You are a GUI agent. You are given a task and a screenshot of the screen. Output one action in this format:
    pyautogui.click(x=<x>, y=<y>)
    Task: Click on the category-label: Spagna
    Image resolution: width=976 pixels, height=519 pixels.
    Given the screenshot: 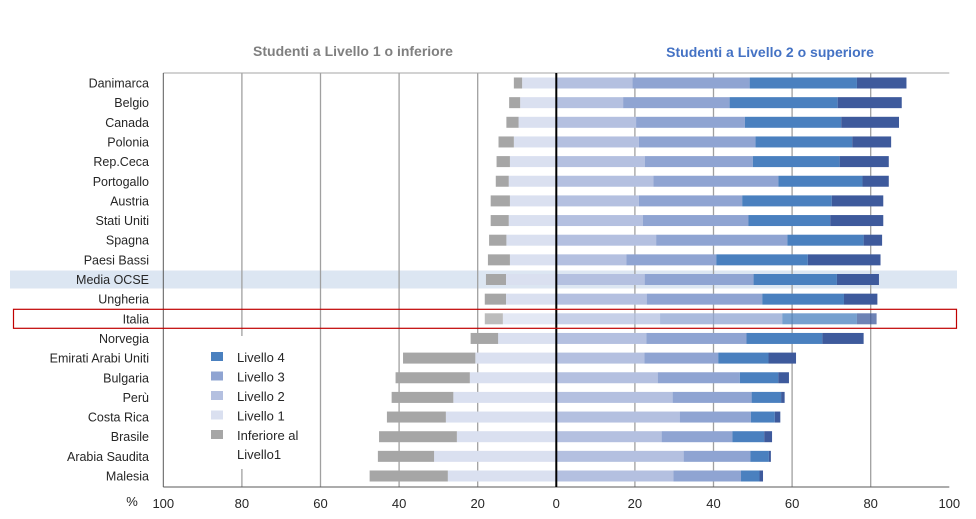 What is the action you would take?
    pyautogui.click(x=127, y=241)
    